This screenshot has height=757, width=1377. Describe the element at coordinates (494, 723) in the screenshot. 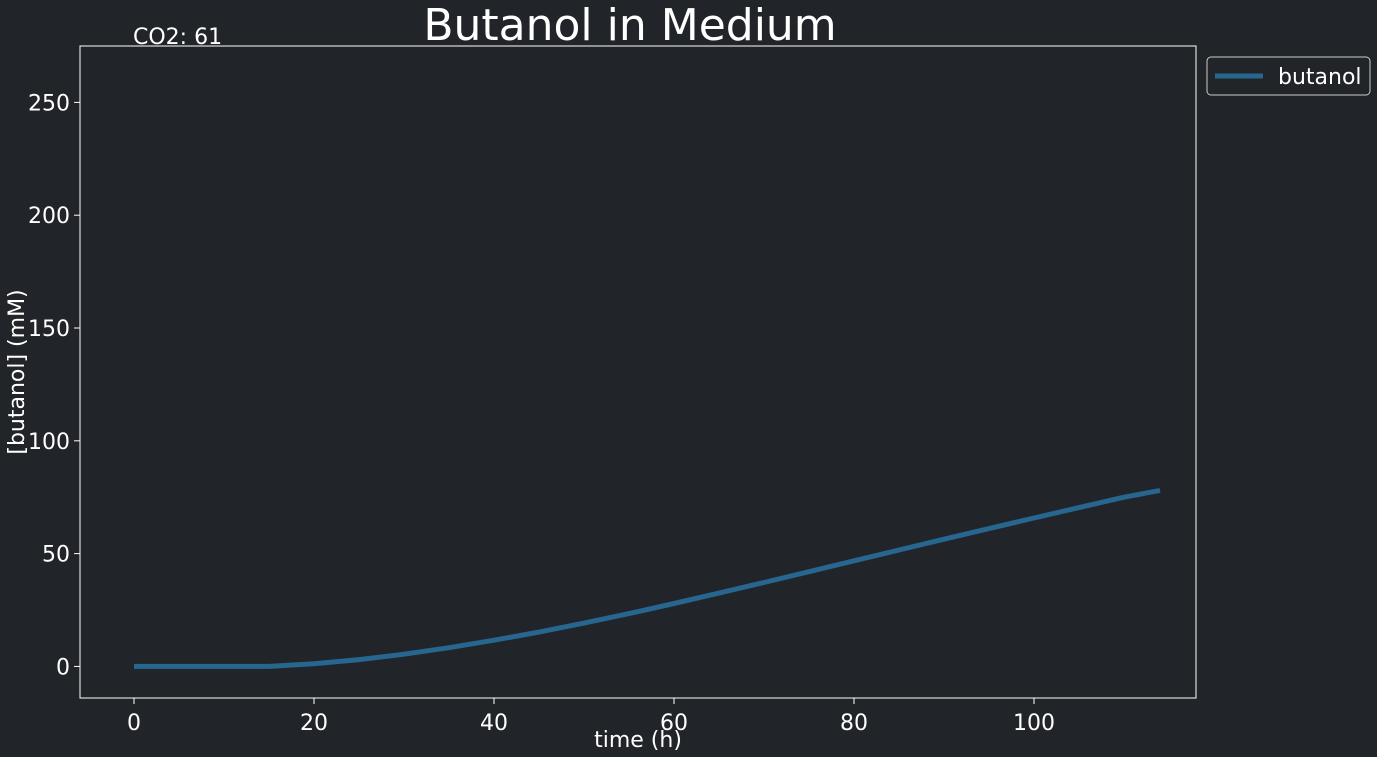

I see `x-tick-label: 40` at that location.